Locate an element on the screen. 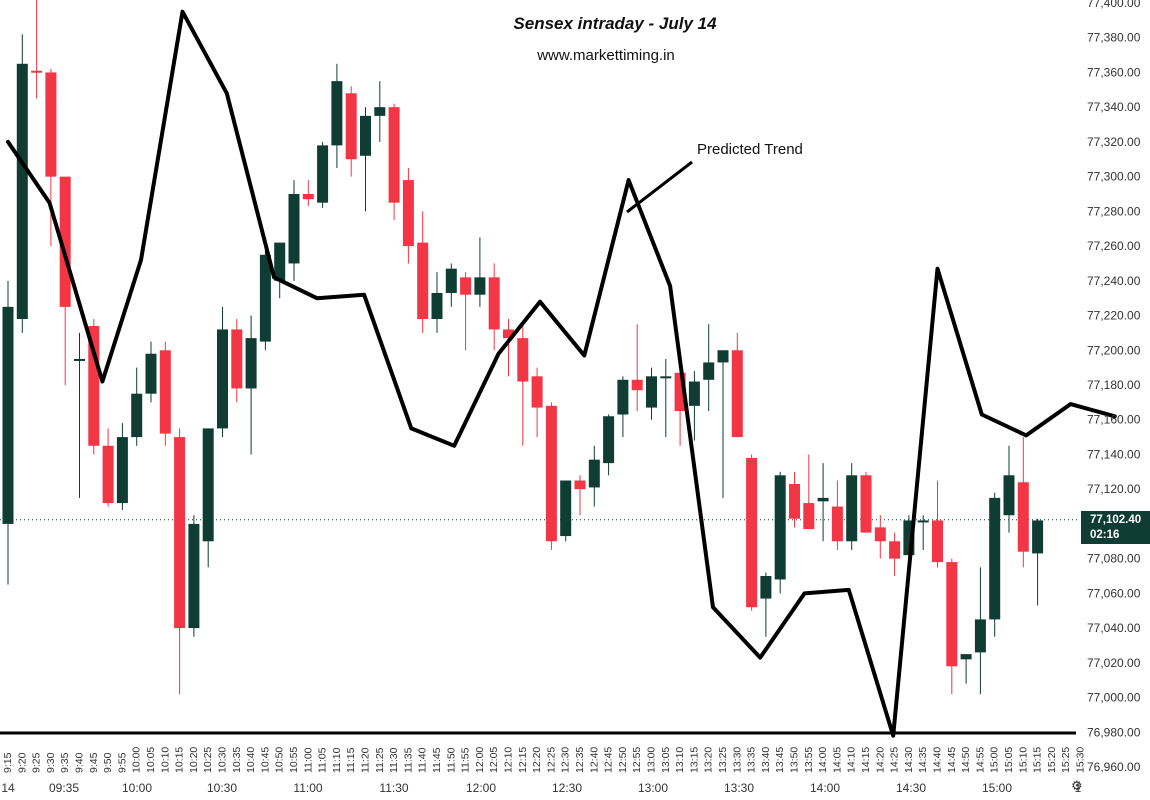 Image resolution: width=1150 pixels, height=800 pixels. x-tick-label: 11:05 is located at coordinates (323, 760).